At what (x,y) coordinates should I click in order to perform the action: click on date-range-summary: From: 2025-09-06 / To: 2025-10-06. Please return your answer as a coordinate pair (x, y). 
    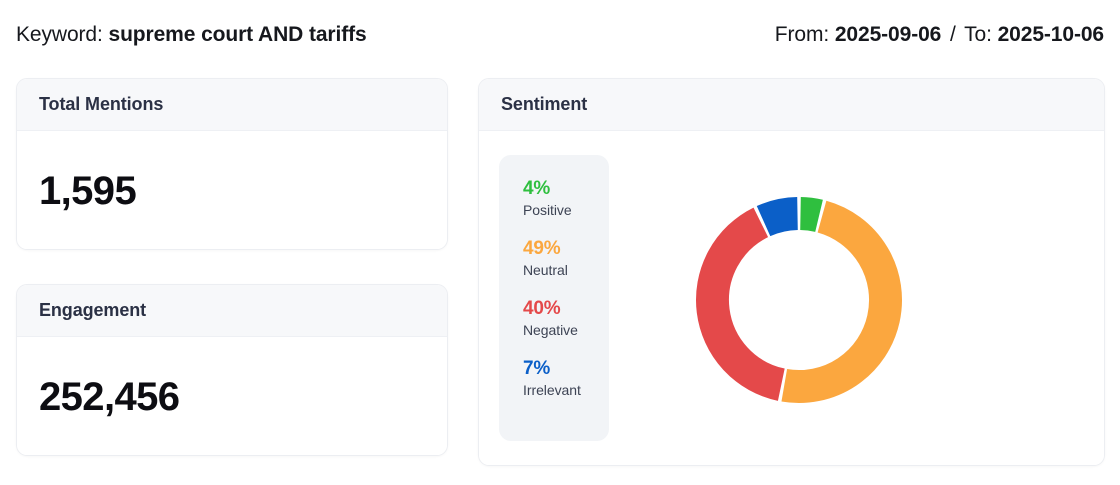
    Looking at the image, I should click on (939, 35).